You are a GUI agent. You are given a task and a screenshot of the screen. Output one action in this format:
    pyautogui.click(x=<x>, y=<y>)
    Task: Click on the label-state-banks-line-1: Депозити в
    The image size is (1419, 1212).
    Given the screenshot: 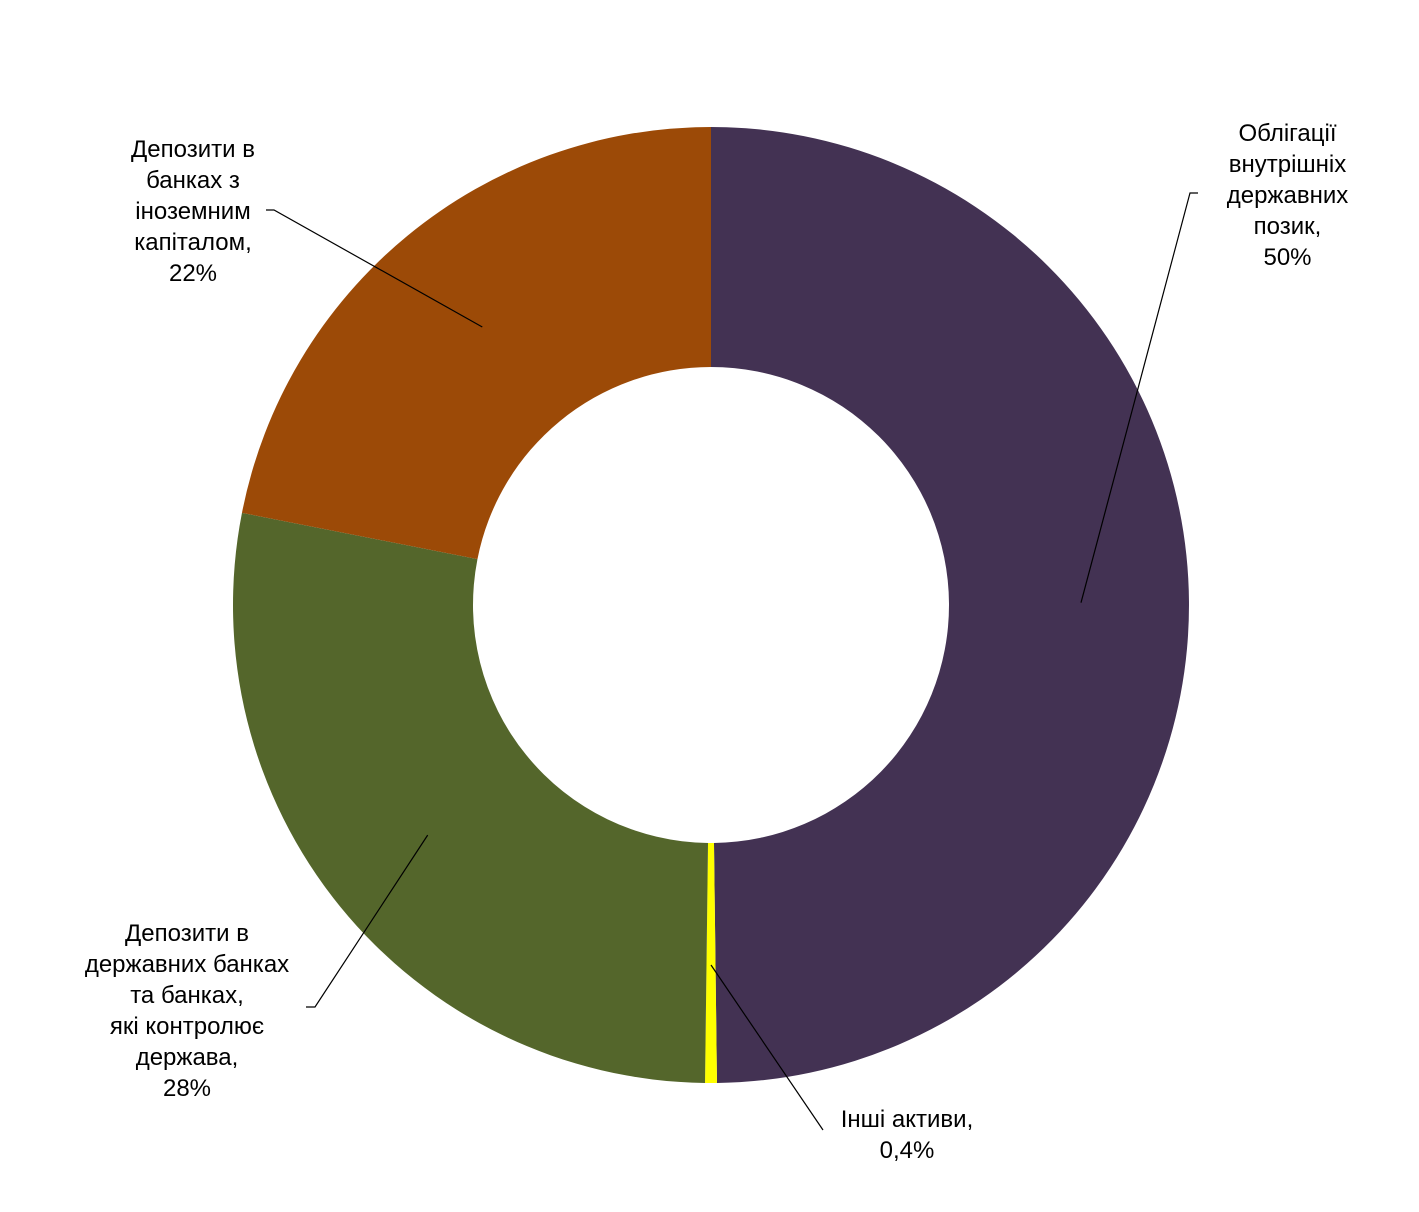 What is the action you would take?
    pyautogui.click(x=187, y=933)
    